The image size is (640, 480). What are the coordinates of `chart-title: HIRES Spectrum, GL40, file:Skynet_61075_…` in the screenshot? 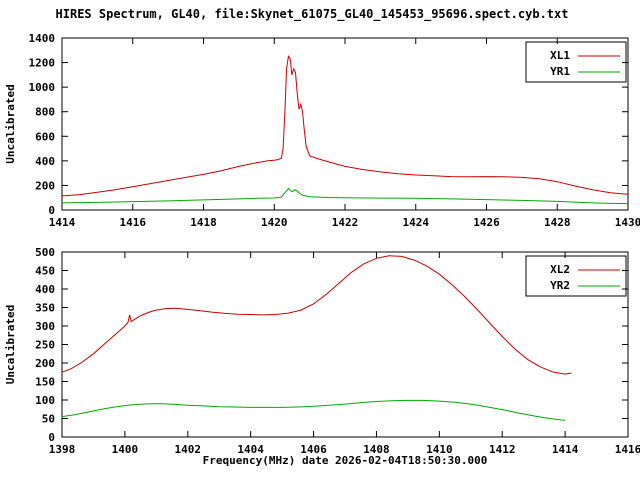 It's located at (312, 14).